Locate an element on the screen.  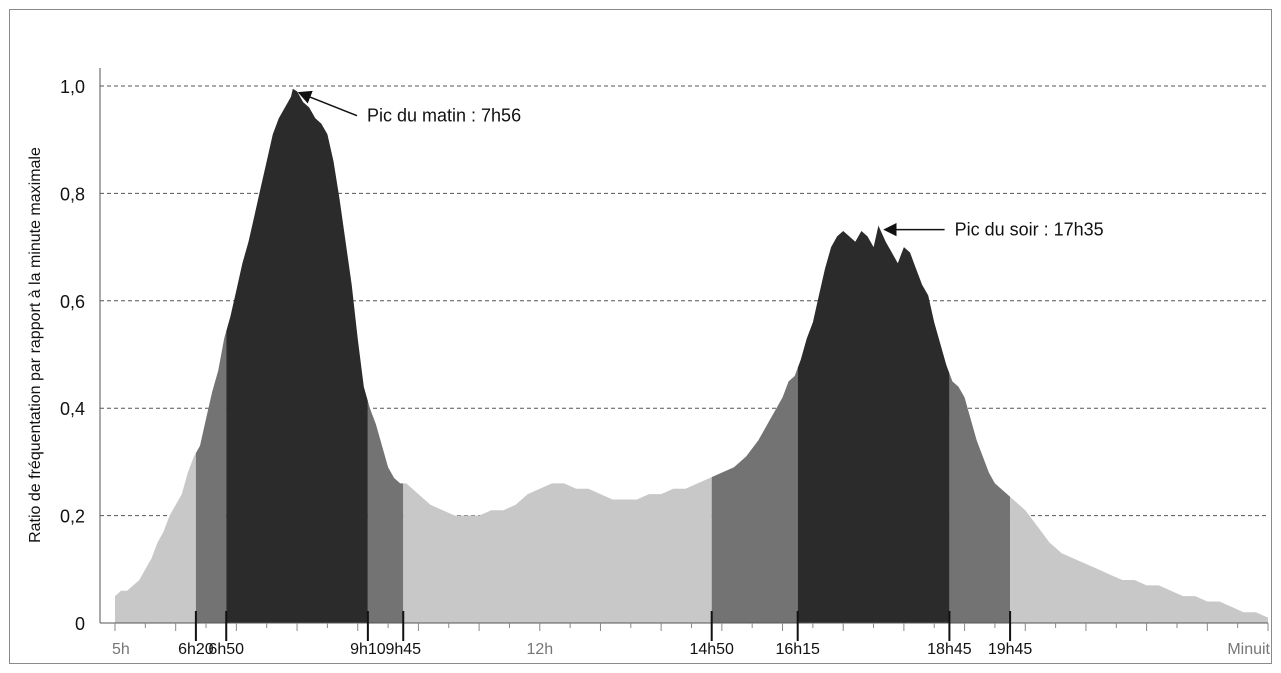
x-tick-label: 16h15 is located at coordinates (797, 649).